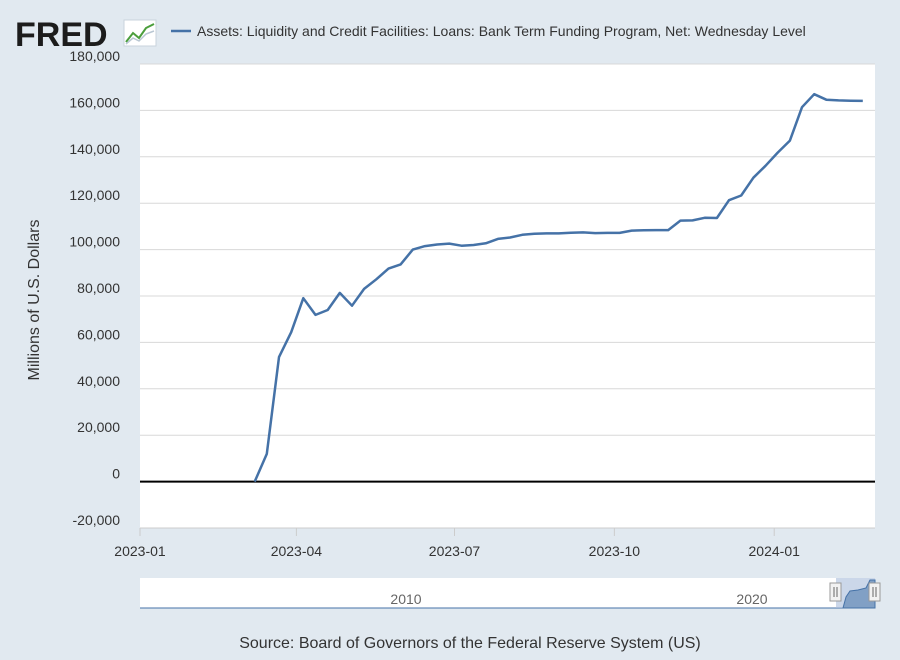 The width and height of the screenshot is (900, 660). What do you see at coordinates (94, 242) in the screenshot?
I see `y-tick-label: 100,000` at bounding box center [94, 242].